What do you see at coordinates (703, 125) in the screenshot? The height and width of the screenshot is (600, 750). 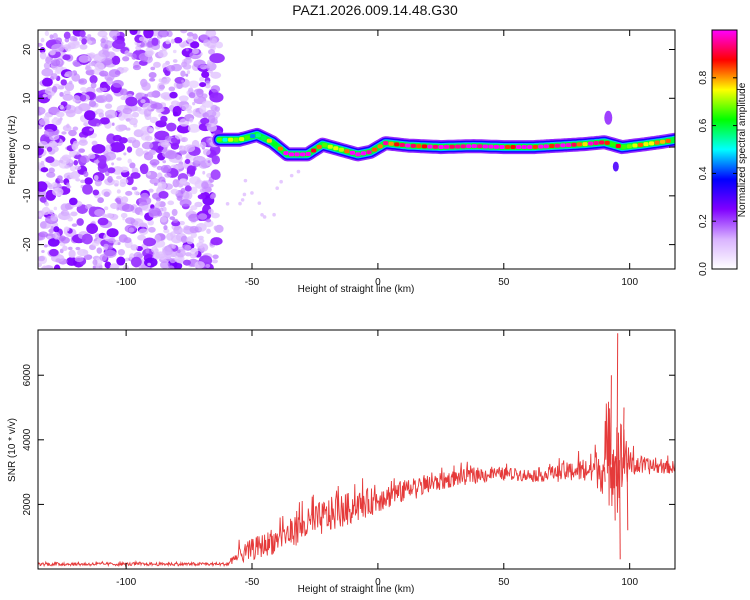 I see `colorbar-tick-label: 0.6` at bounding box center [703, 125].